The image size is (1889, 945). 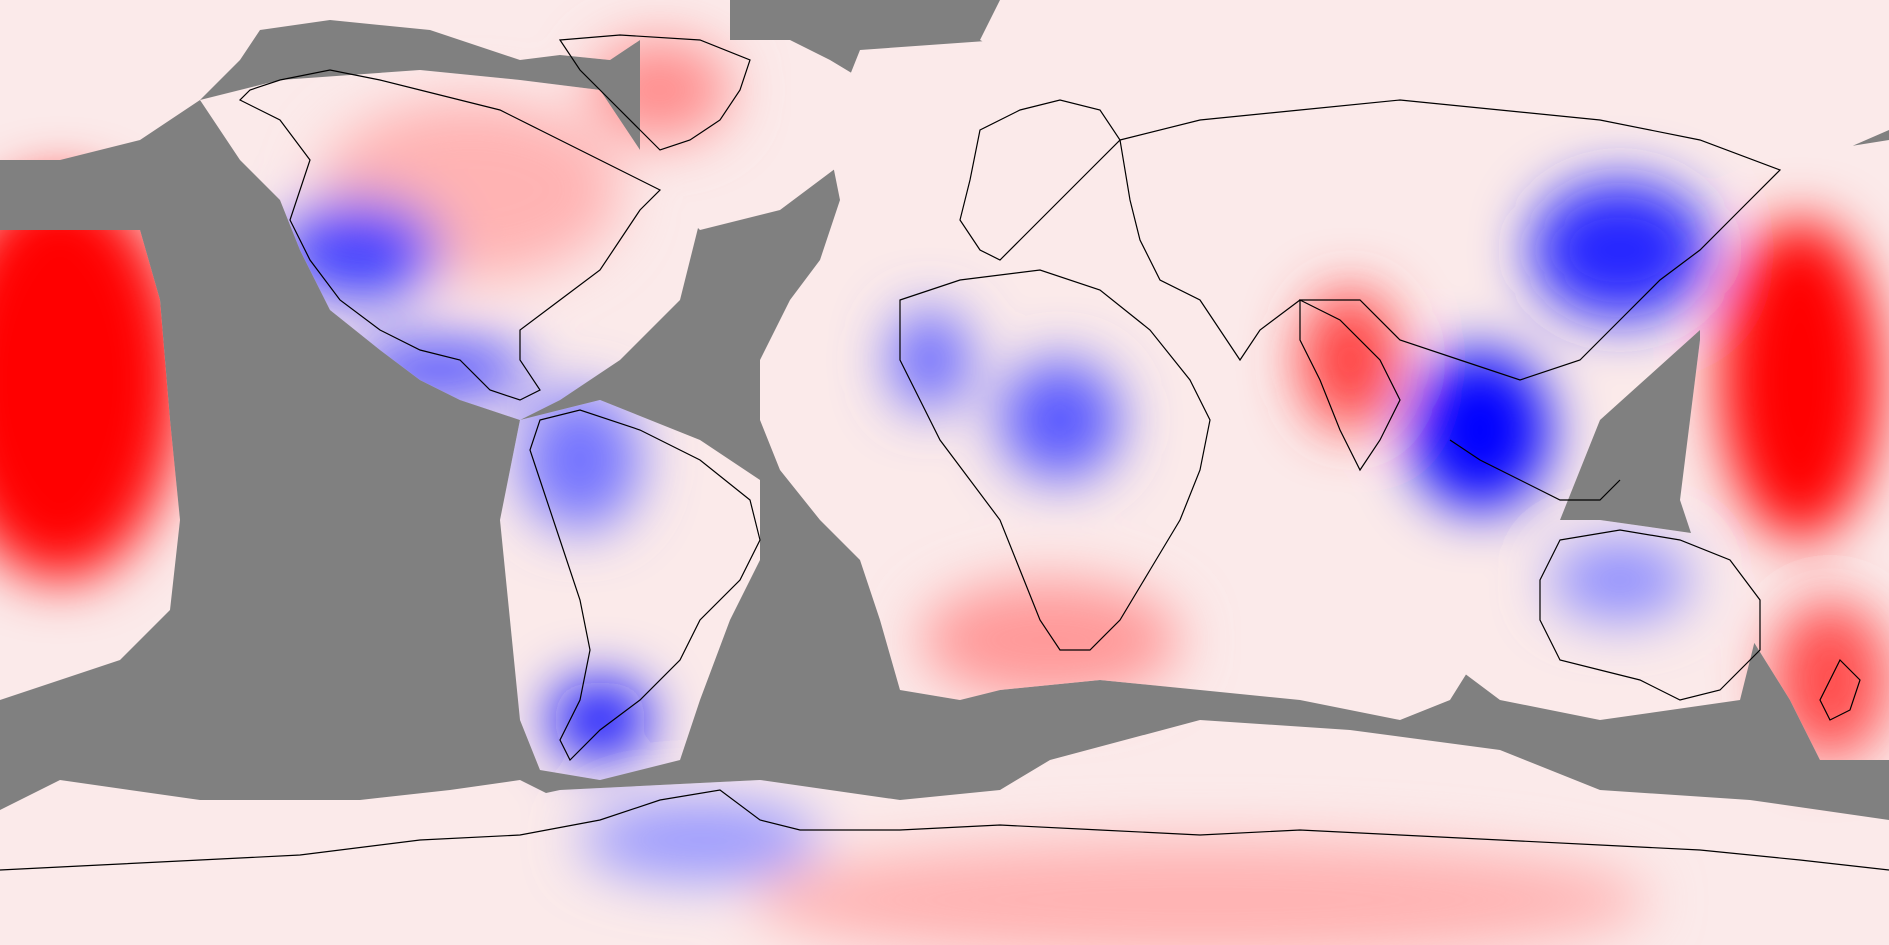 I want to click on coastline-australia, so click(x=1650, y=615).